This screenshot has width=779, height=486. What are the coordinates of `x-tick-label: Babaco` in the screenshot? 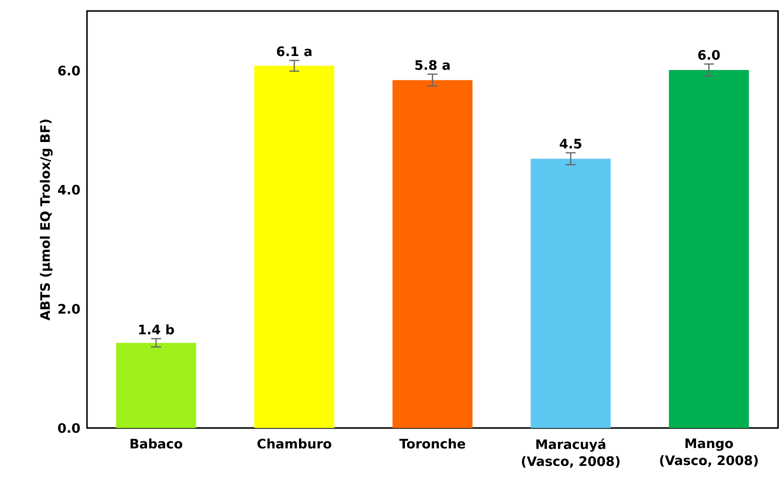 It's located at (156, 443).